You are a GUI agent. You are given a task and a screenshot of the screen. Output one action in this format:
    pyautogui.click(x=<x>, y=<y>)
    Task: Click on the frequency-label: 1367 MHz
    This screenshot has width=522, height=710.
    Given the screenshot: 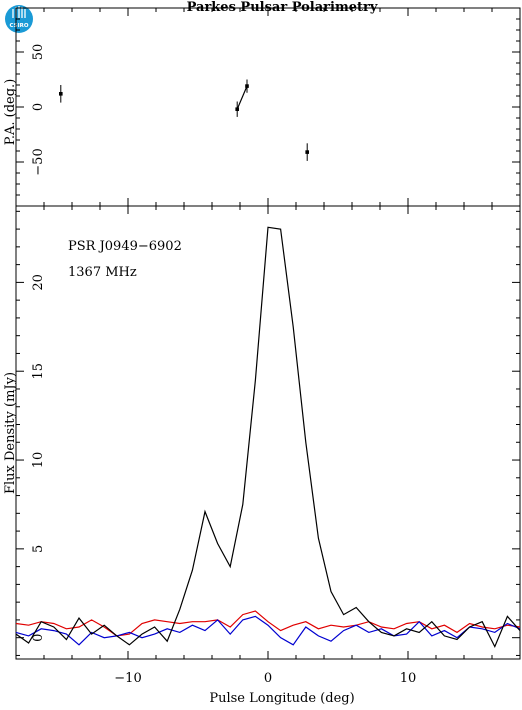 What is the action you would take?
    pyautogui.click(x=102, y=272)
    